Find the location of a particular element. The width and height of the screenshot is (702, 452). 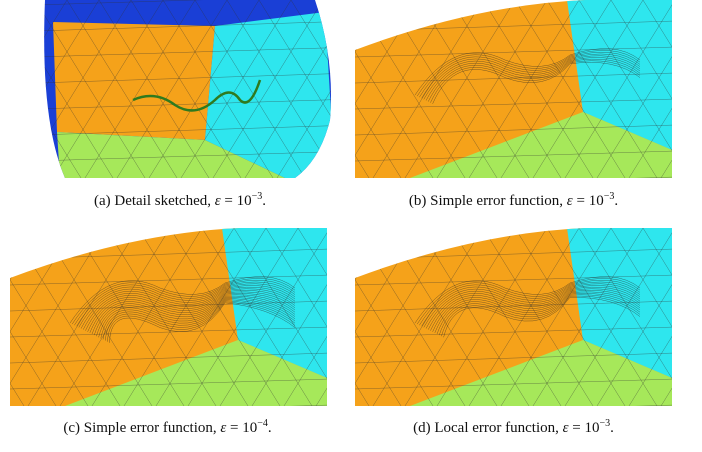

green-region is located at coordinates (196, 373).